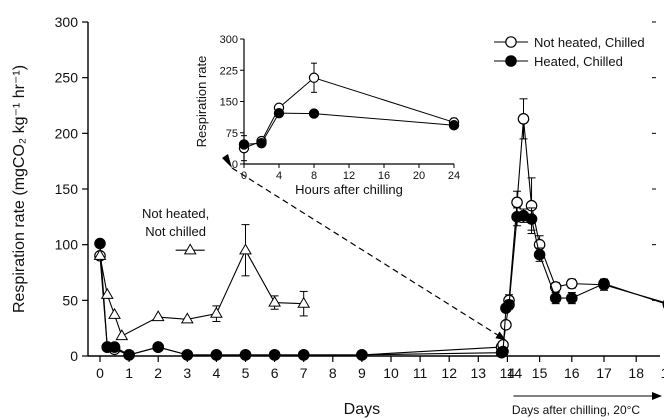 The image size is (664, 420). What do you see at coordinates (662, 373) in the screenshot?
I see `x-tick-label-after: 19` at bounding box center [662, 373].